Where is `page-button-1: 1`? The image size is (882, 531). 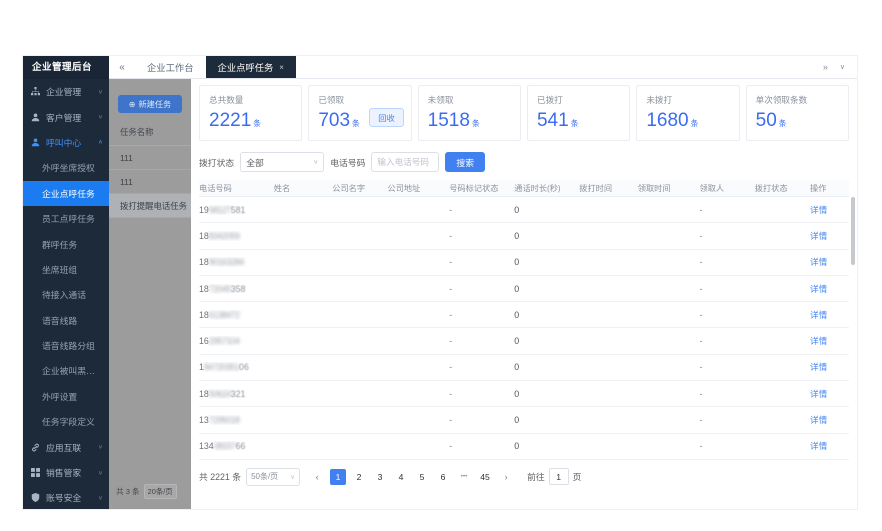 page-button-1: 1 is located at coordinates (338, 476).